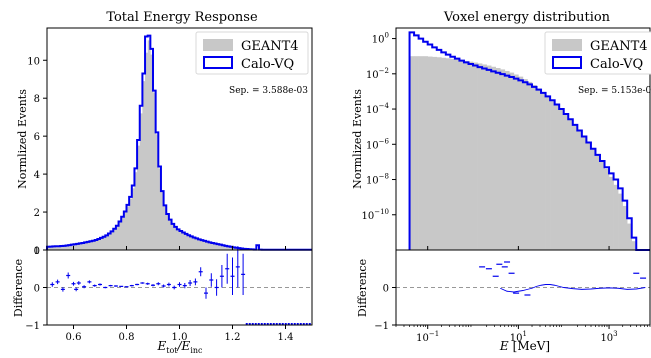  I want to click on x-tick-label: 1.0, so click(180, 337).